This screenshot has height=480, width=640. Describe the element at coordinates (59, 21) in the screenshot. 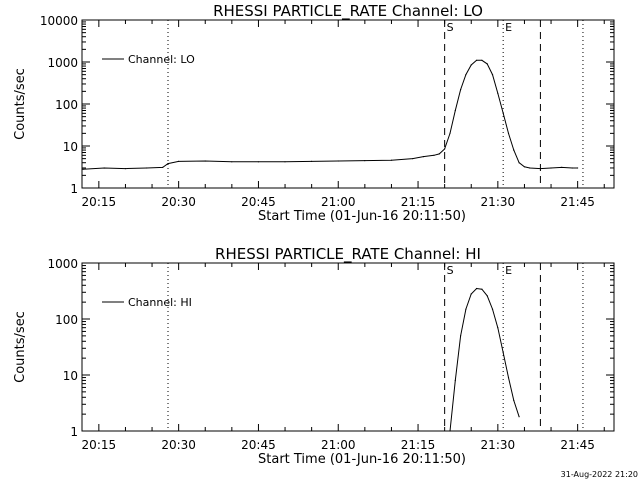

I see `y-tick-label: 10000` at that location.